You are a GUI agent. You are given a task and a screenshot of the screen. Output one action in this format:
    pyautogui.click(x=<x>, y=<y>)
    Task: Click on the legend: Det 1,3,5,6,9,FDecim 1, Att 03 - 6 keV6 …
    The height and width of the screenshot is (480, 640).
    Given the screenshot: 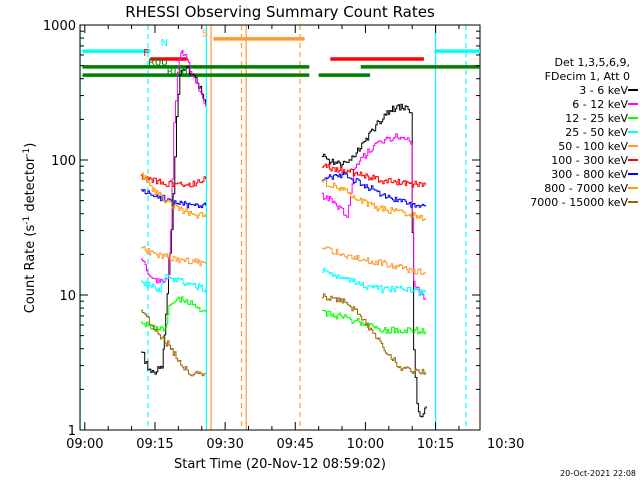 What is the action you would take?
    pyautogui.click(x=584, y=132)
    